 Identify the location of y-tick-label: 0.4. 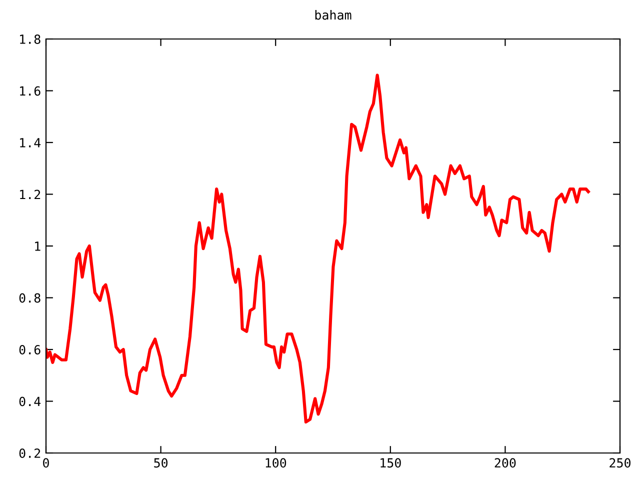
(30, 401).